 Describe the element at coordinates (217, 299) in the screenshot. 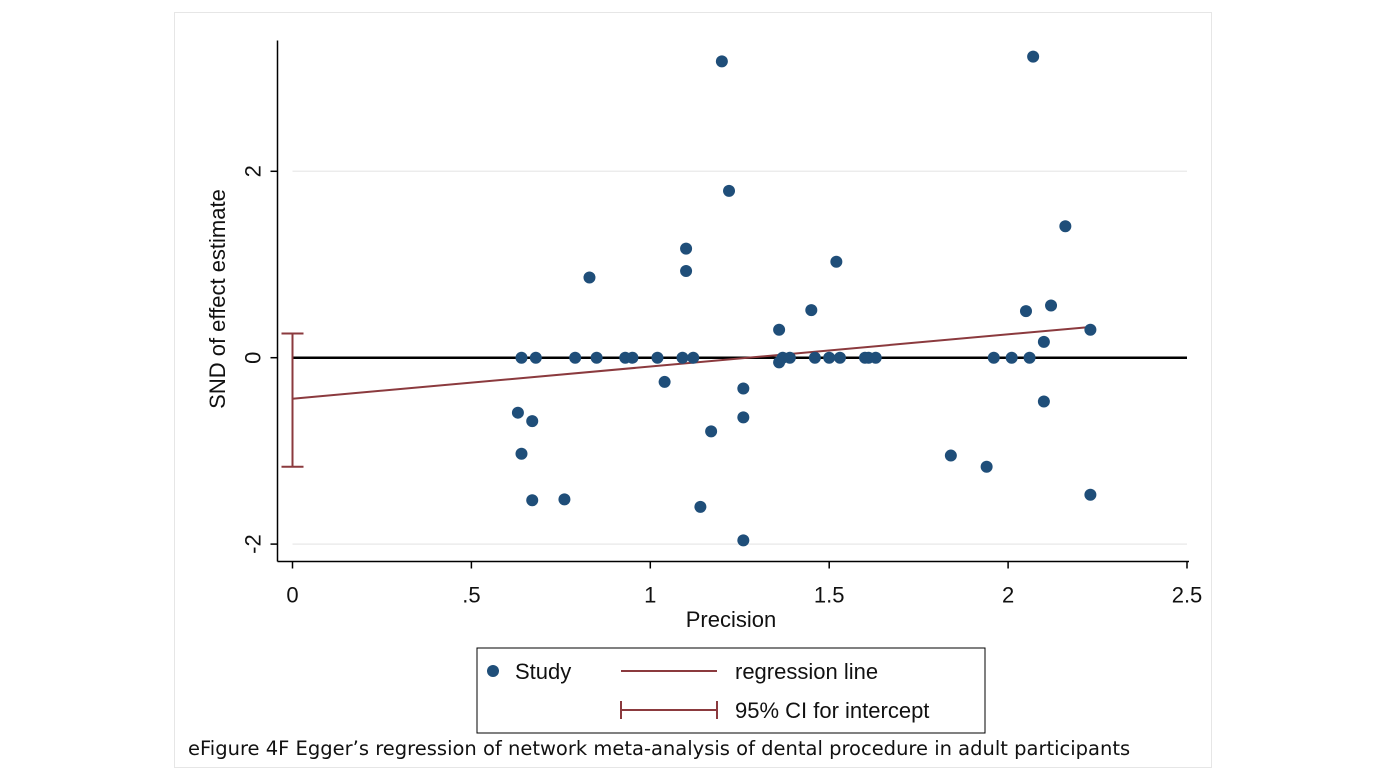

I see `y-axis-title: SND of effect estimate` at that location.